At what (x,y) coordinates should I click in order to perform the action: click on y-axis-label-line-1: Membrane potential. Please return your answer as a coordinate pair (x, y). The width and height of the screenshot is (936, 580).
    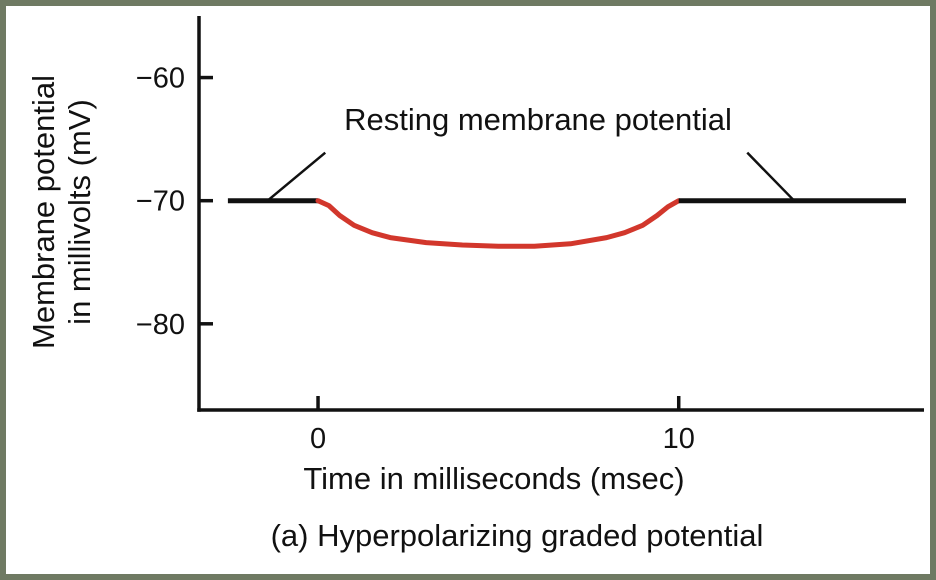
    Looking at the image, I should click on (43, 212).